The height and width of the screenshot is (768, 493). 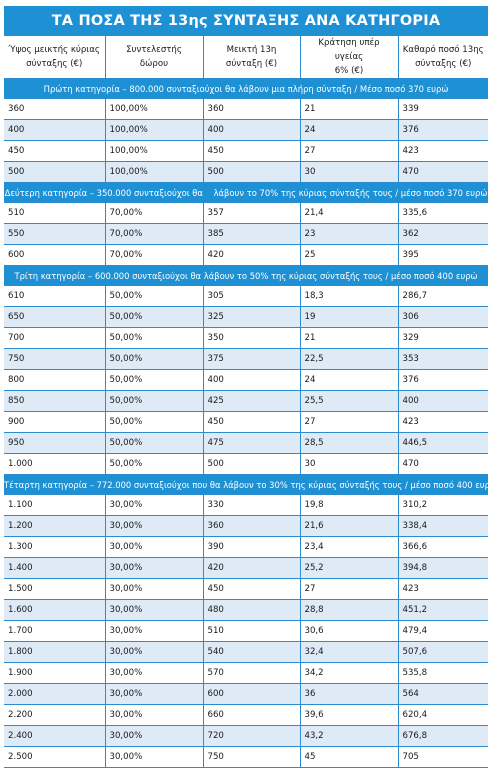 What do you see at coordinates (246, 401) in the screenshot?
I see `table-row: 850 50,00% 425 25,5 400` at bounding box center [246, 401].